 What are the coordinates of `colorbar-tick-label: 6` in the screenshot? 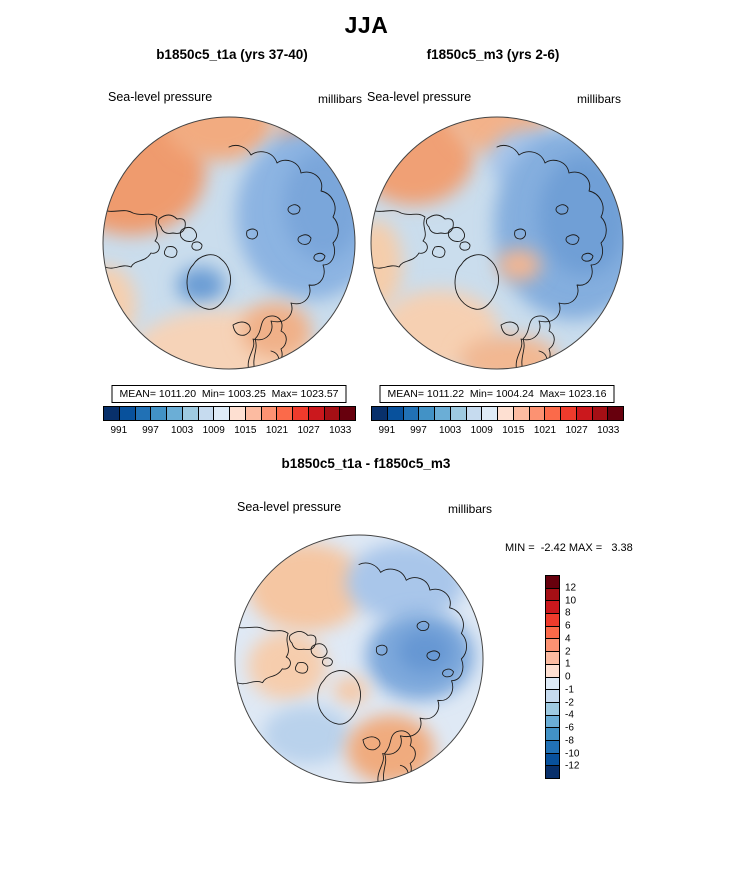 It's located at (568, 626).